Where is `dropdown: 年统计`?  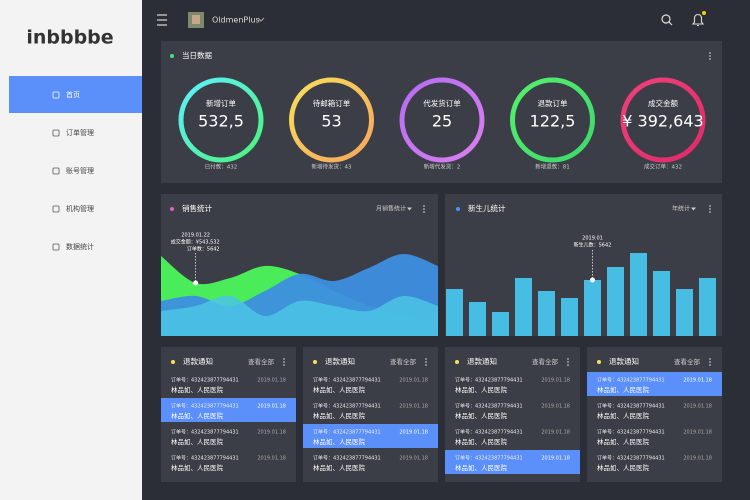 dropdown: 年统计 is located at coordinates (681, 209).